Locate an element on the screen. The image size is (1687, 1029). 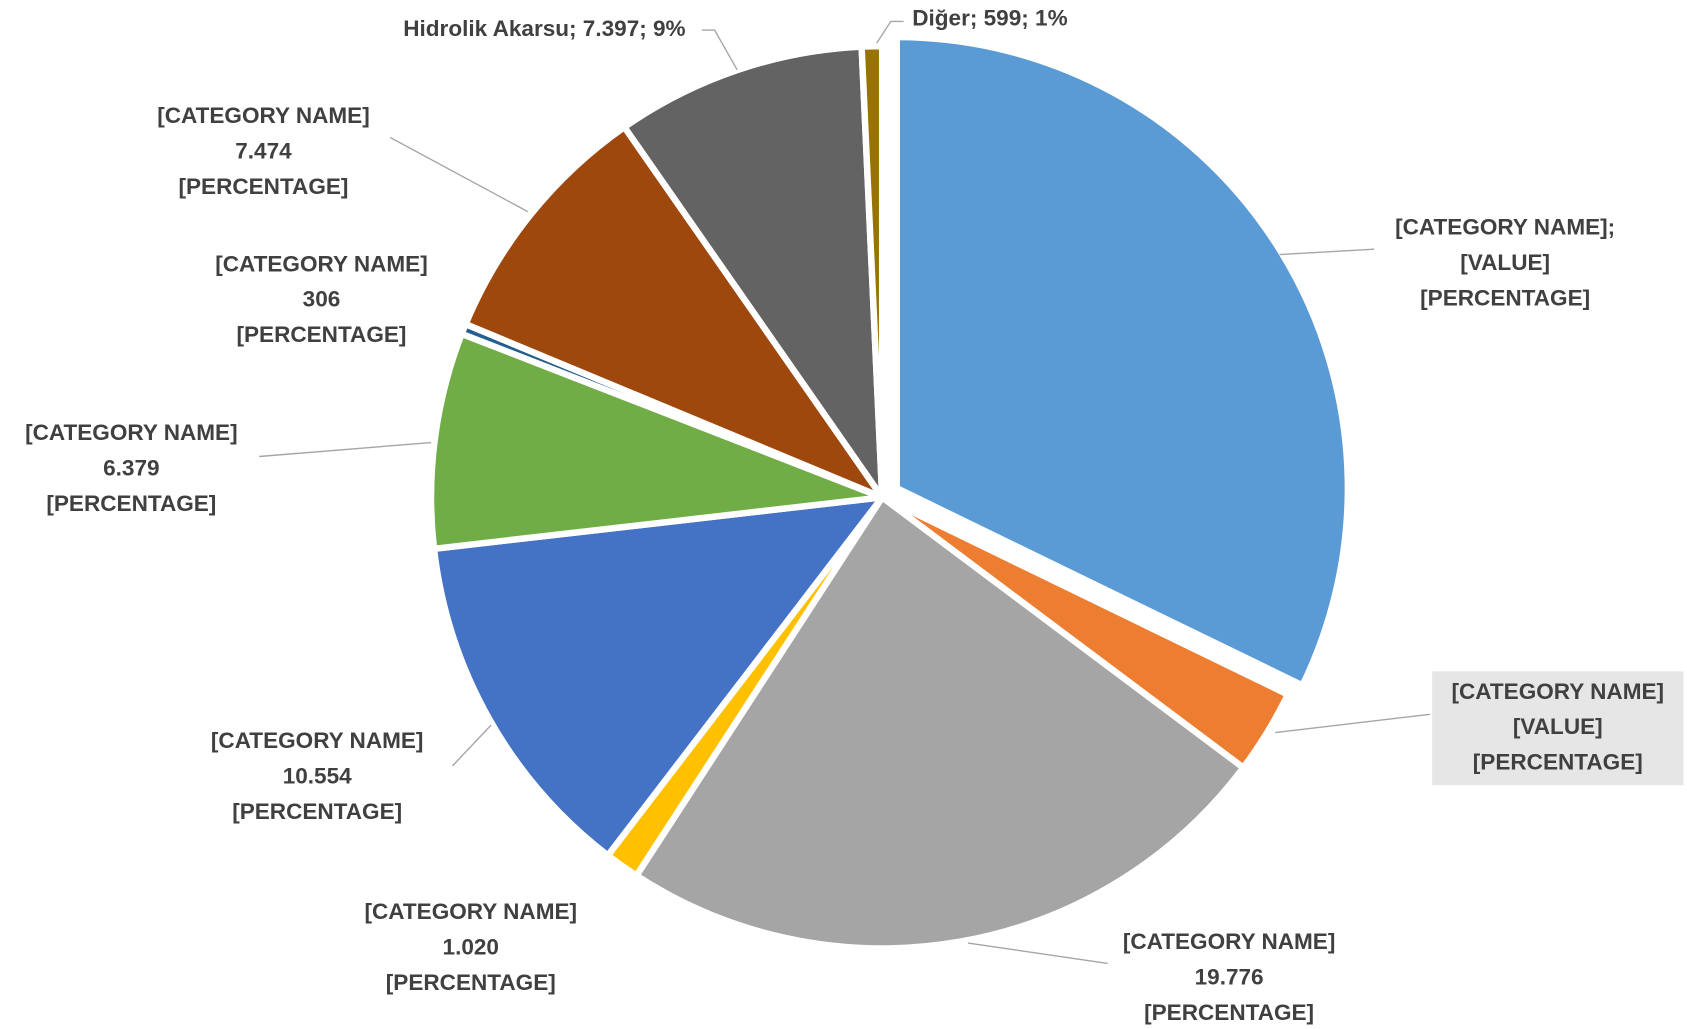
label-highlight is located at coordinates (1558, 728).